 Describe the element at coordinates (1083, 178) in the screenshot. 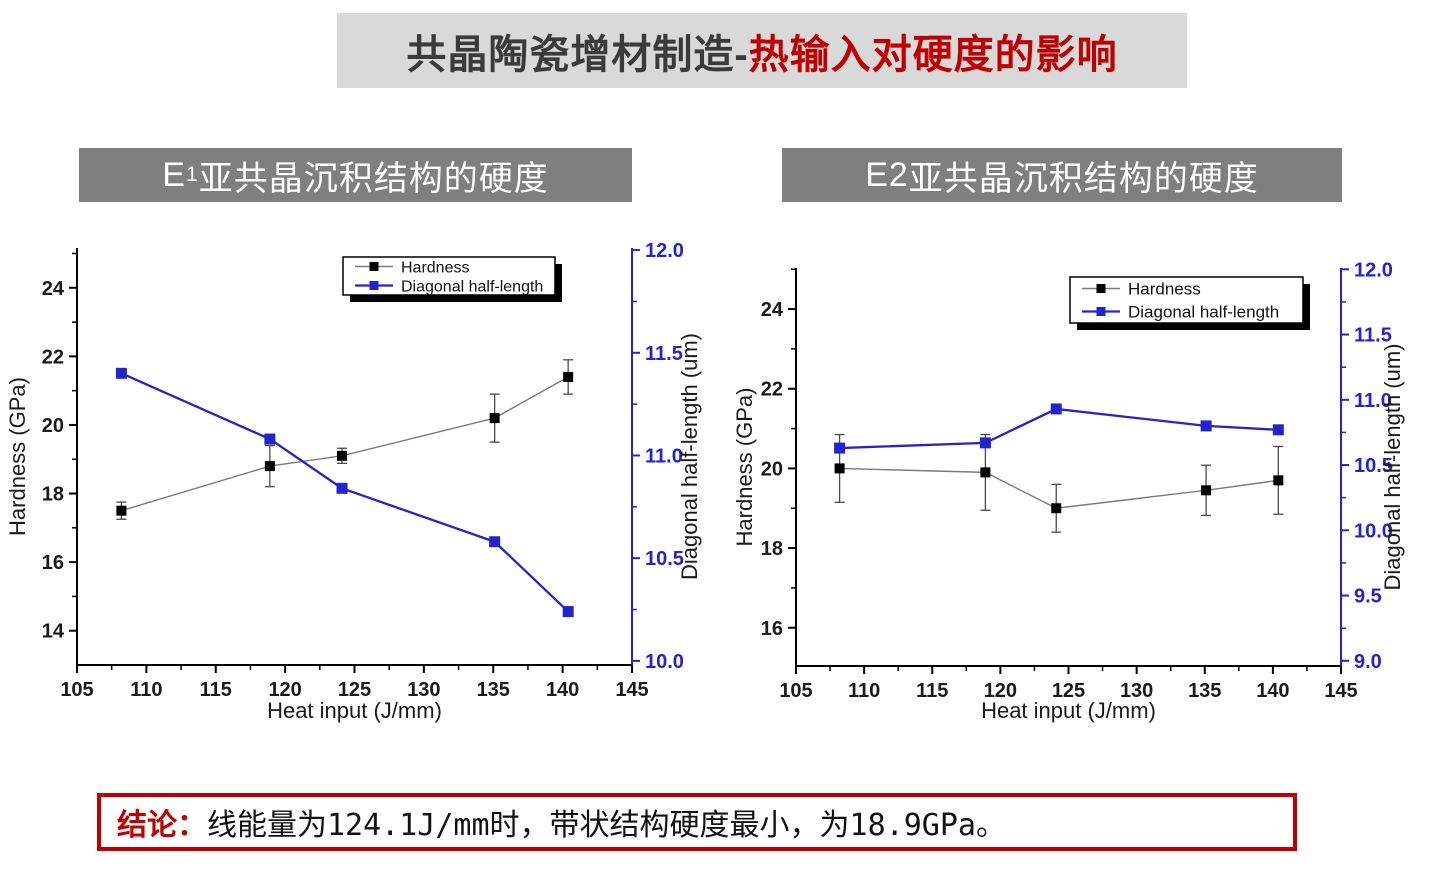

I see `panel-header-e2-text: 亚共晶沉积结构的硬度` at that location.